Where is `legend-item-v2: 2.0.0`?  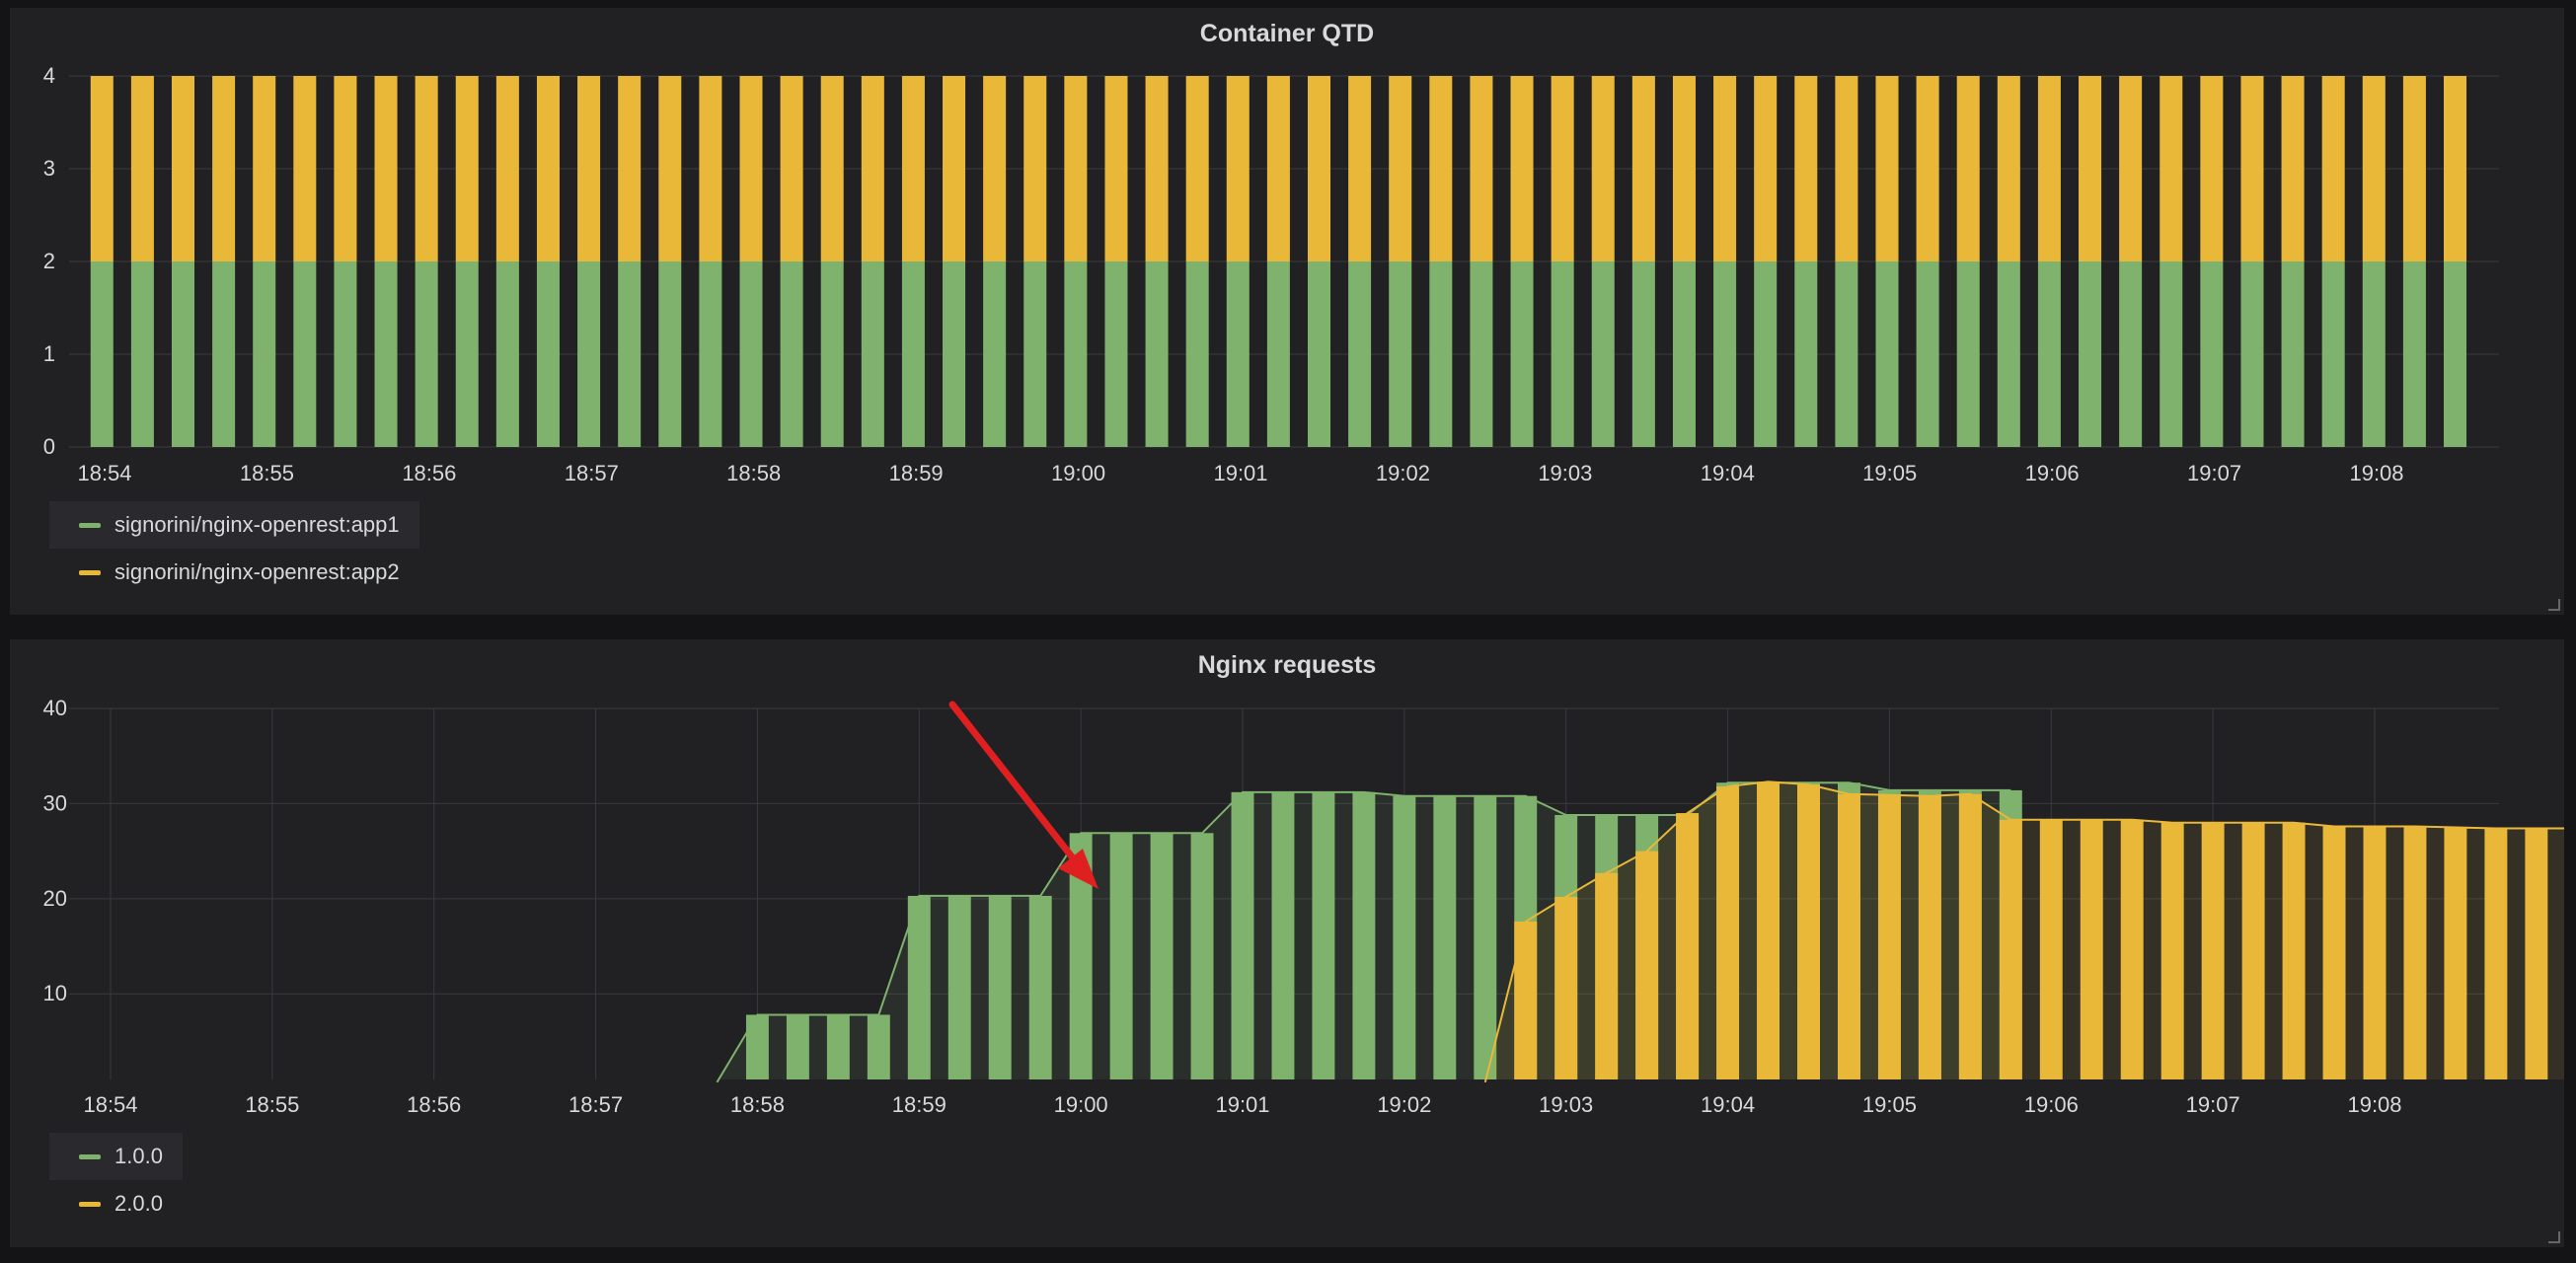 legend-item-v2: 2.0.0 is located at coordinates (116, 1203).